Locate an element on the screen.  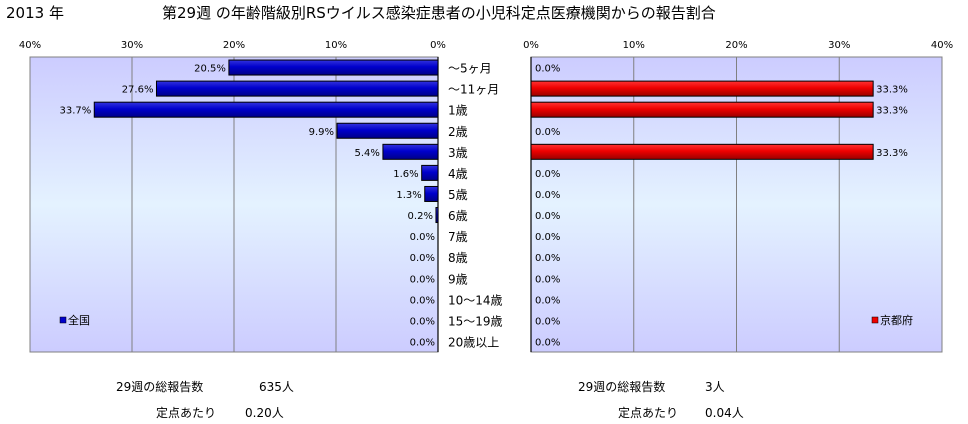
category-label: 10～14歳 is located at coordinates (475, 300).